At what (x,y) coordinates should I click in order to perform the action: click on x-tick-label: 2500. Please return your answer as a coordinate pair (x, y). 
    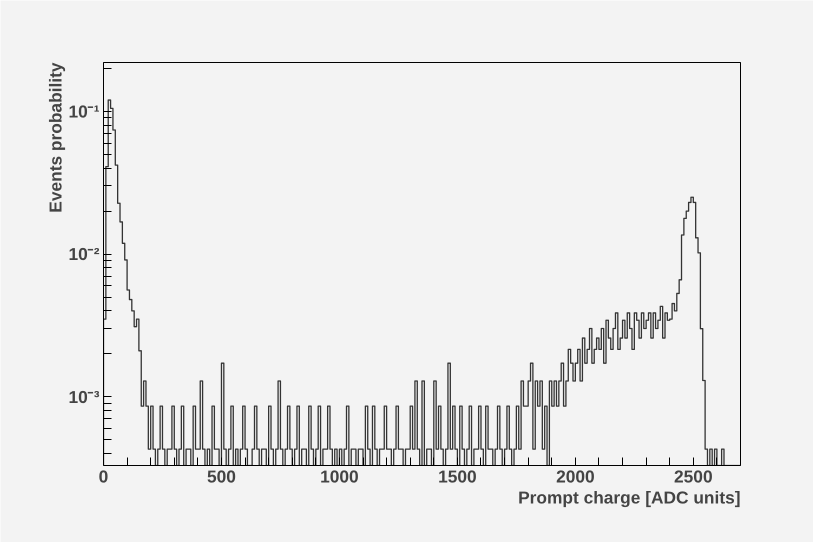
    Looking at the image, I should click on (693, 476).